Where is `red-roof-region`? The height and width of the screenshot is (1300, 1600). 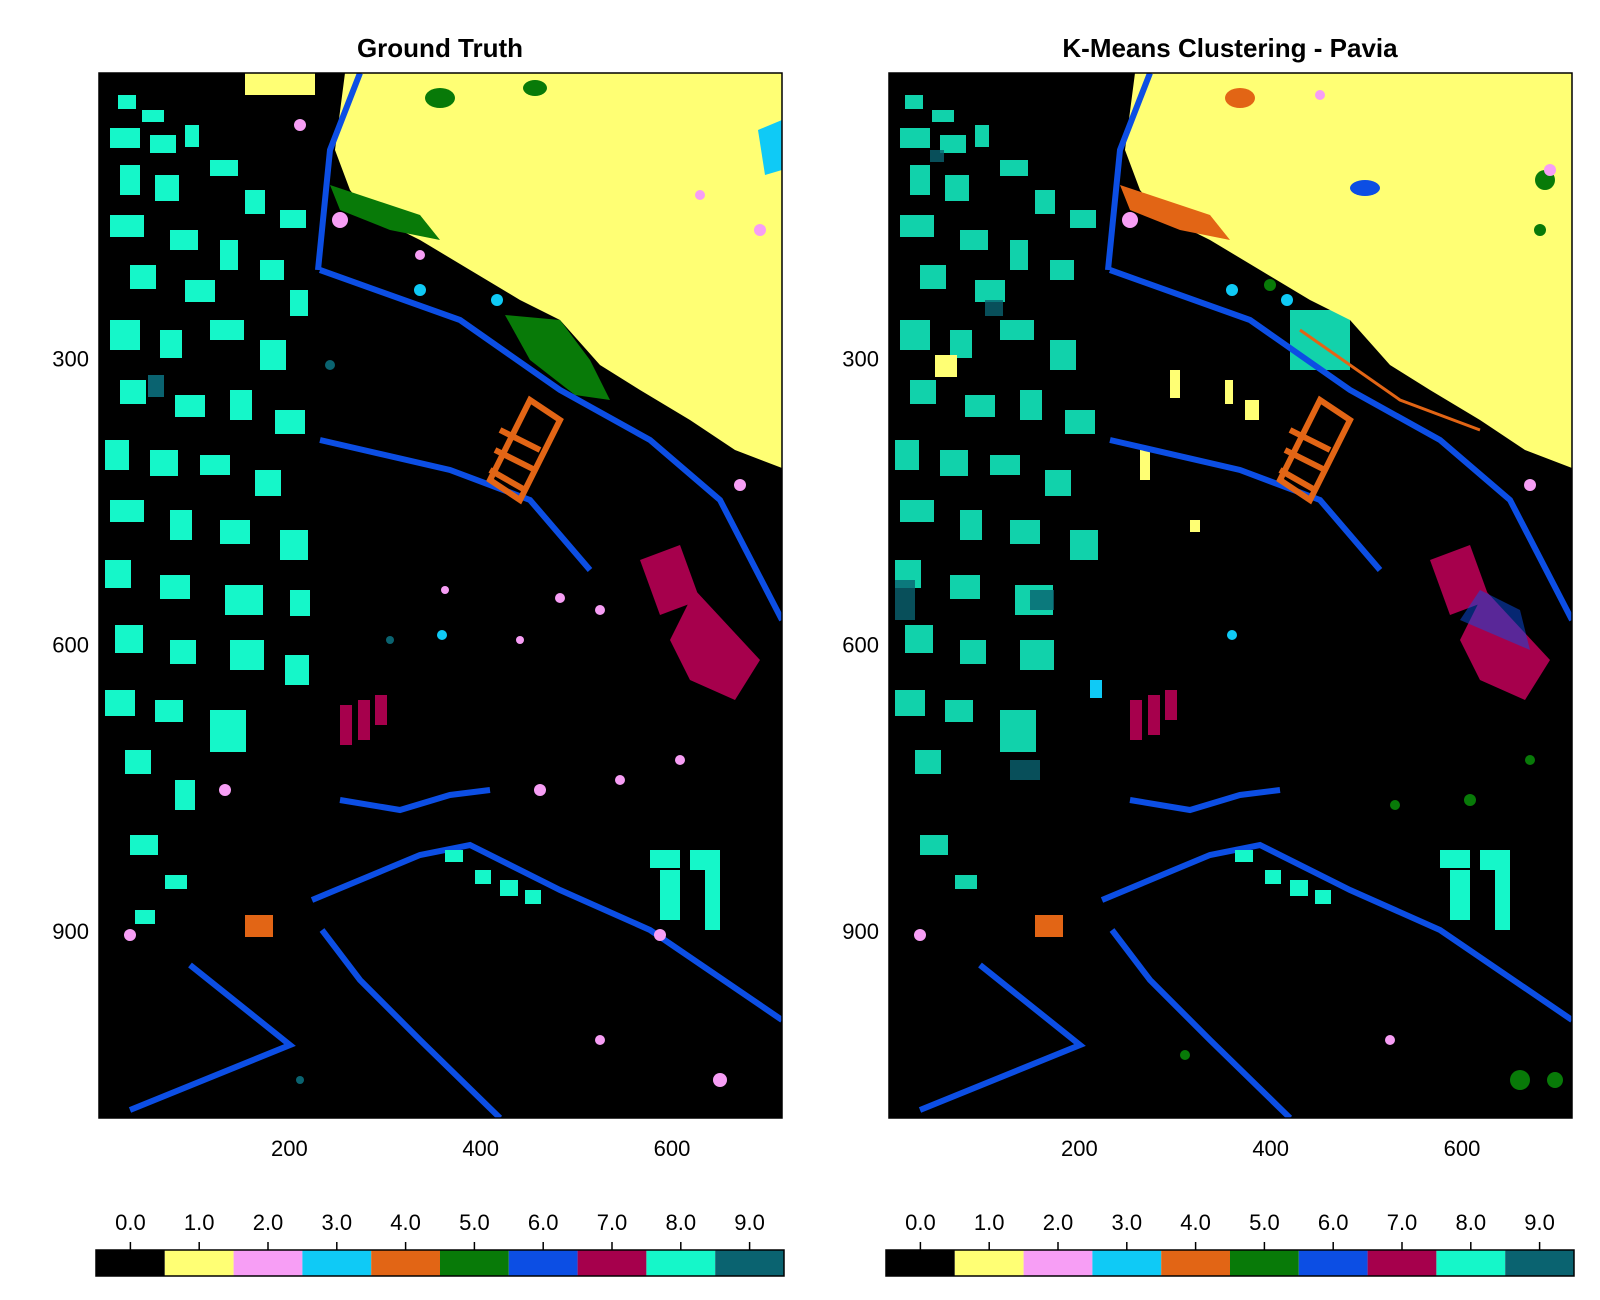
red-roof-region is located at coordinates (550, 645).